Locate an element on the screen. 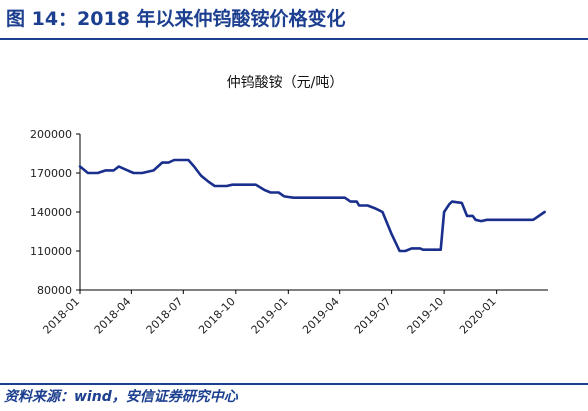 This screenshot has width=588, height=411. x-tick-label: 2019-07 is located at coordinates (373, 316).